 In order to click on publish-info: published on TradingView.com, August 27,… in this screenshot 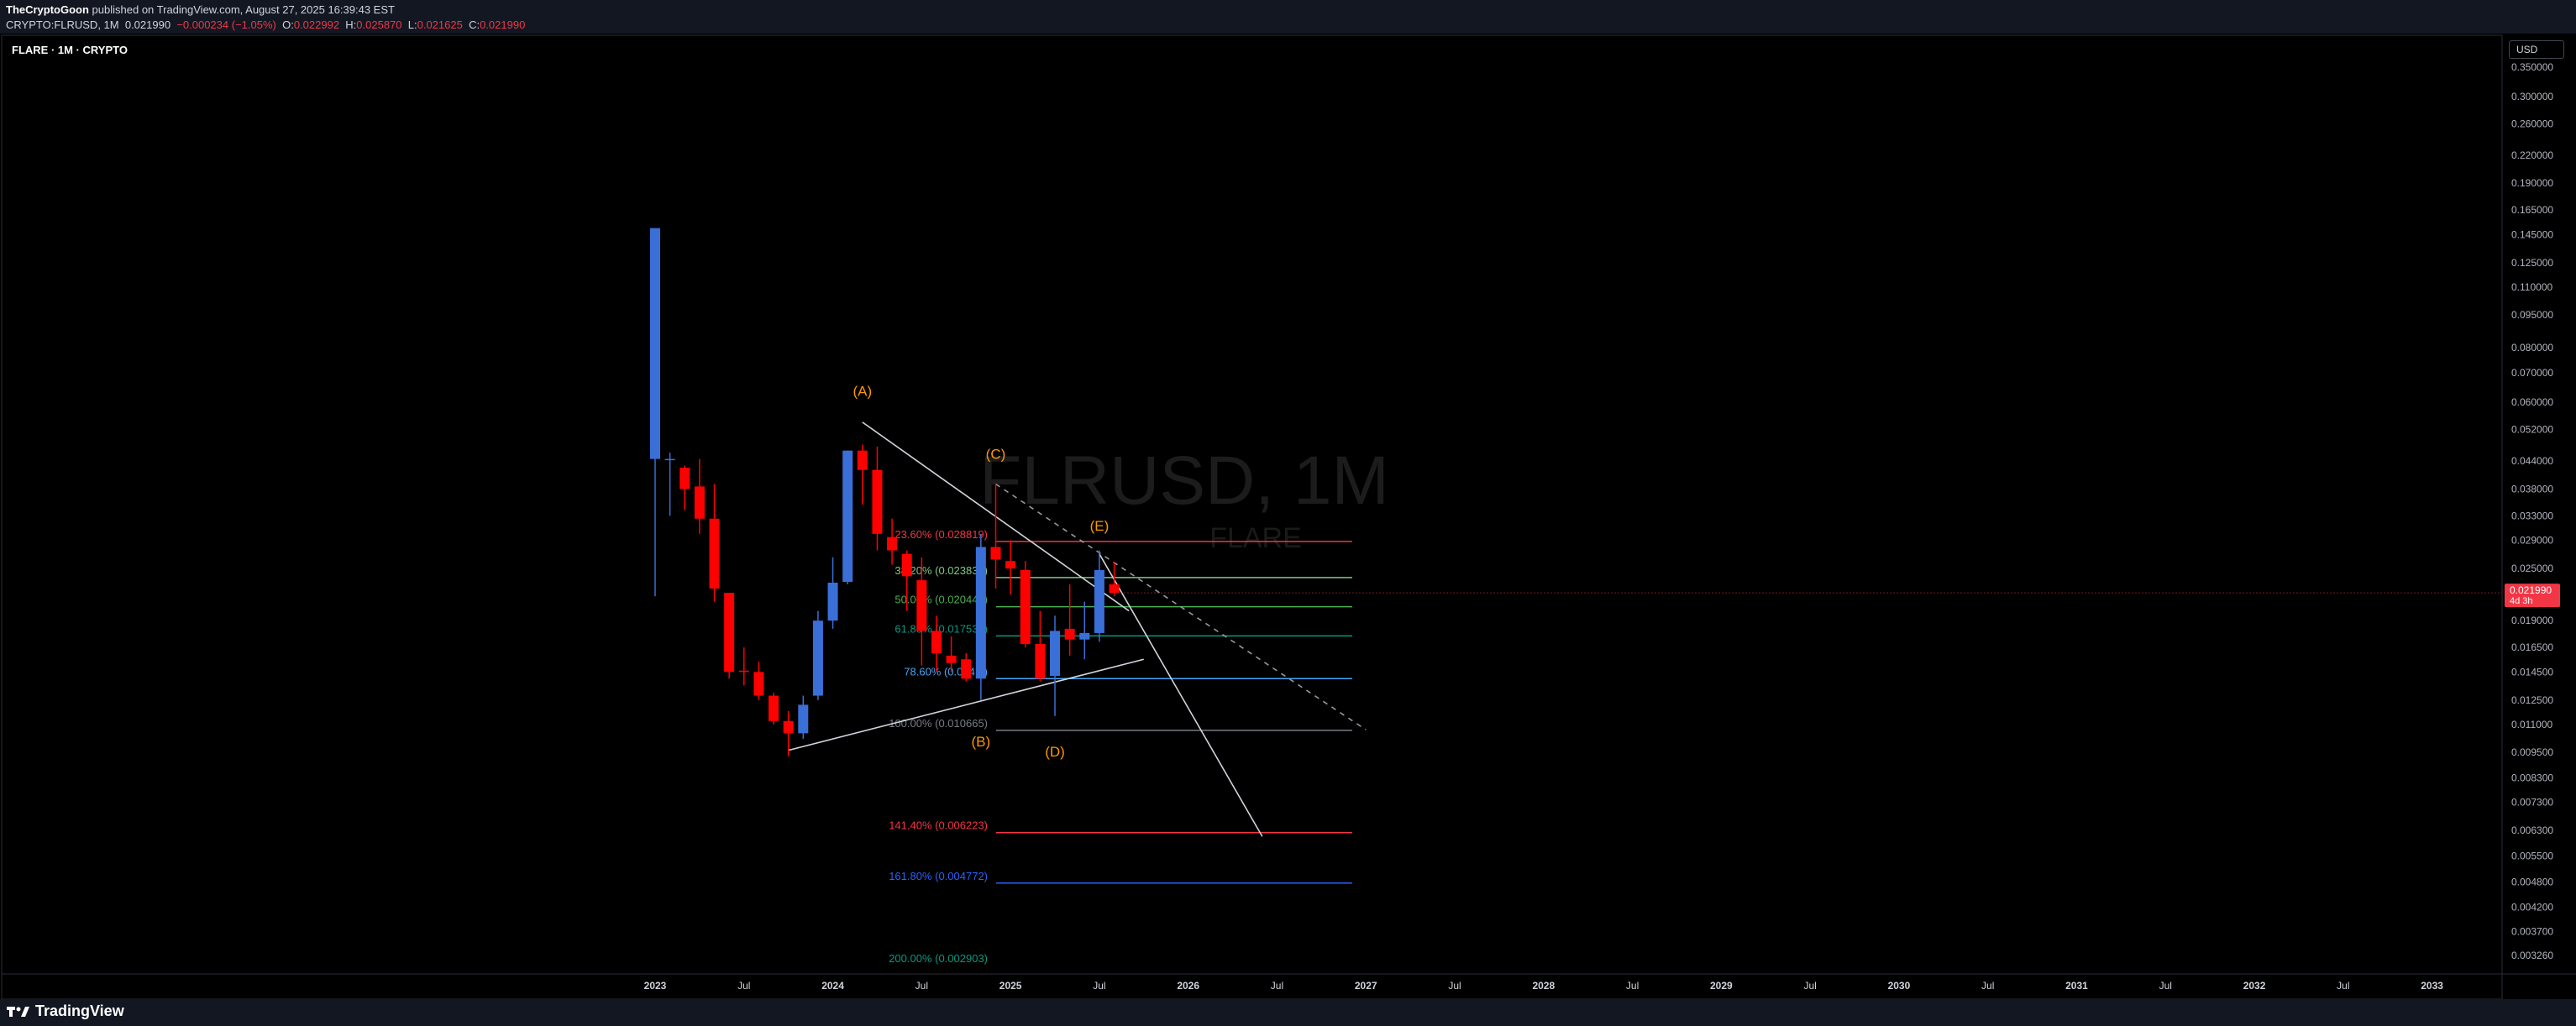, I will do `click(241, 10)`.